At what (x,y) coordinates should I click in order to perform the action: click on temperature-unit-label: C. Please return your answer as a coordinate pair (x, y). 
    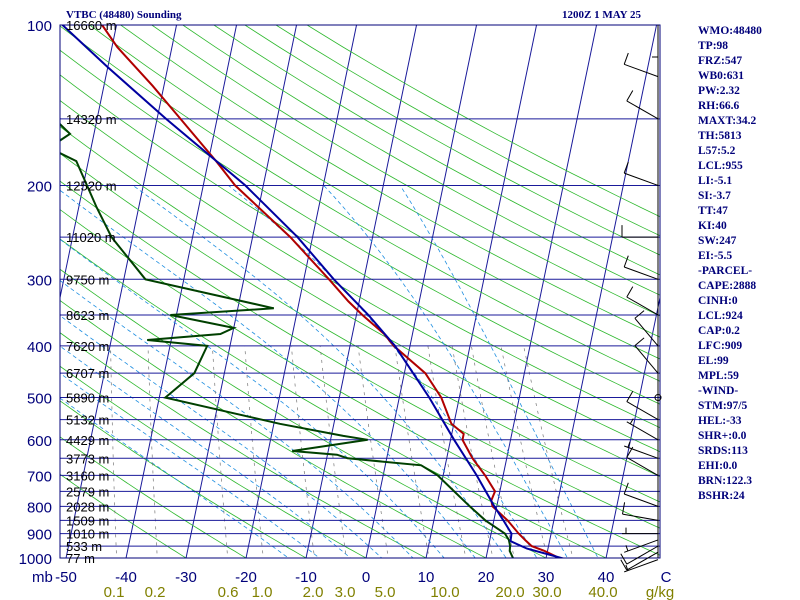
    Looking at the image, I should click on (666, 577).